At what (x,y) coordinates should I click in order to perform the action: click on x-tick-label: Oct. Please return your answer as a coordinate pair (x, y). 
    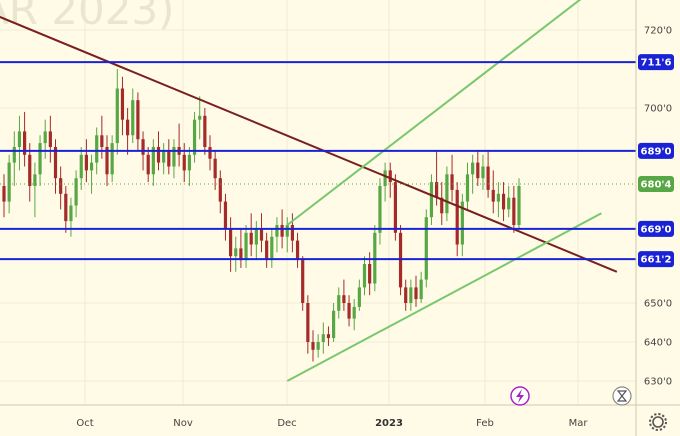
    Looking at the image, I should click on (84, 423).